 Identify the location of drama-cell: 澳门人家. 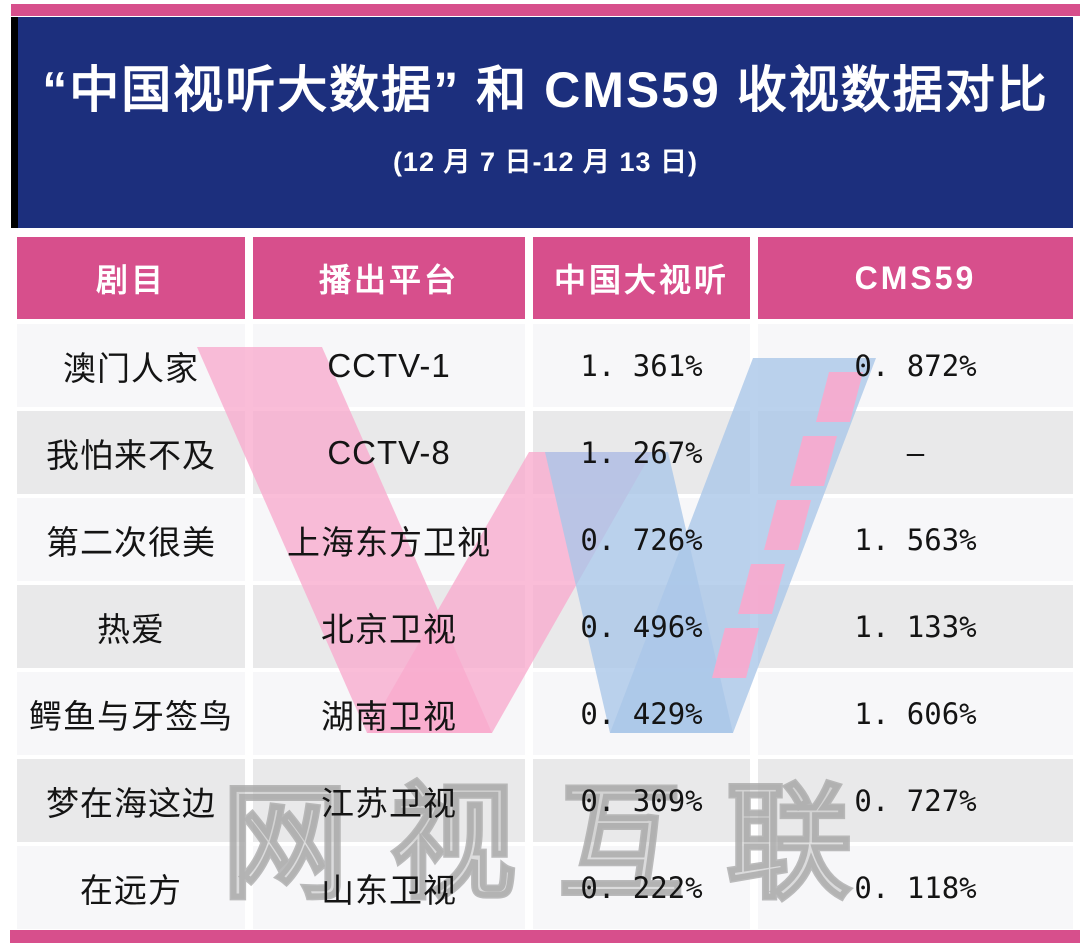
(131, 365).